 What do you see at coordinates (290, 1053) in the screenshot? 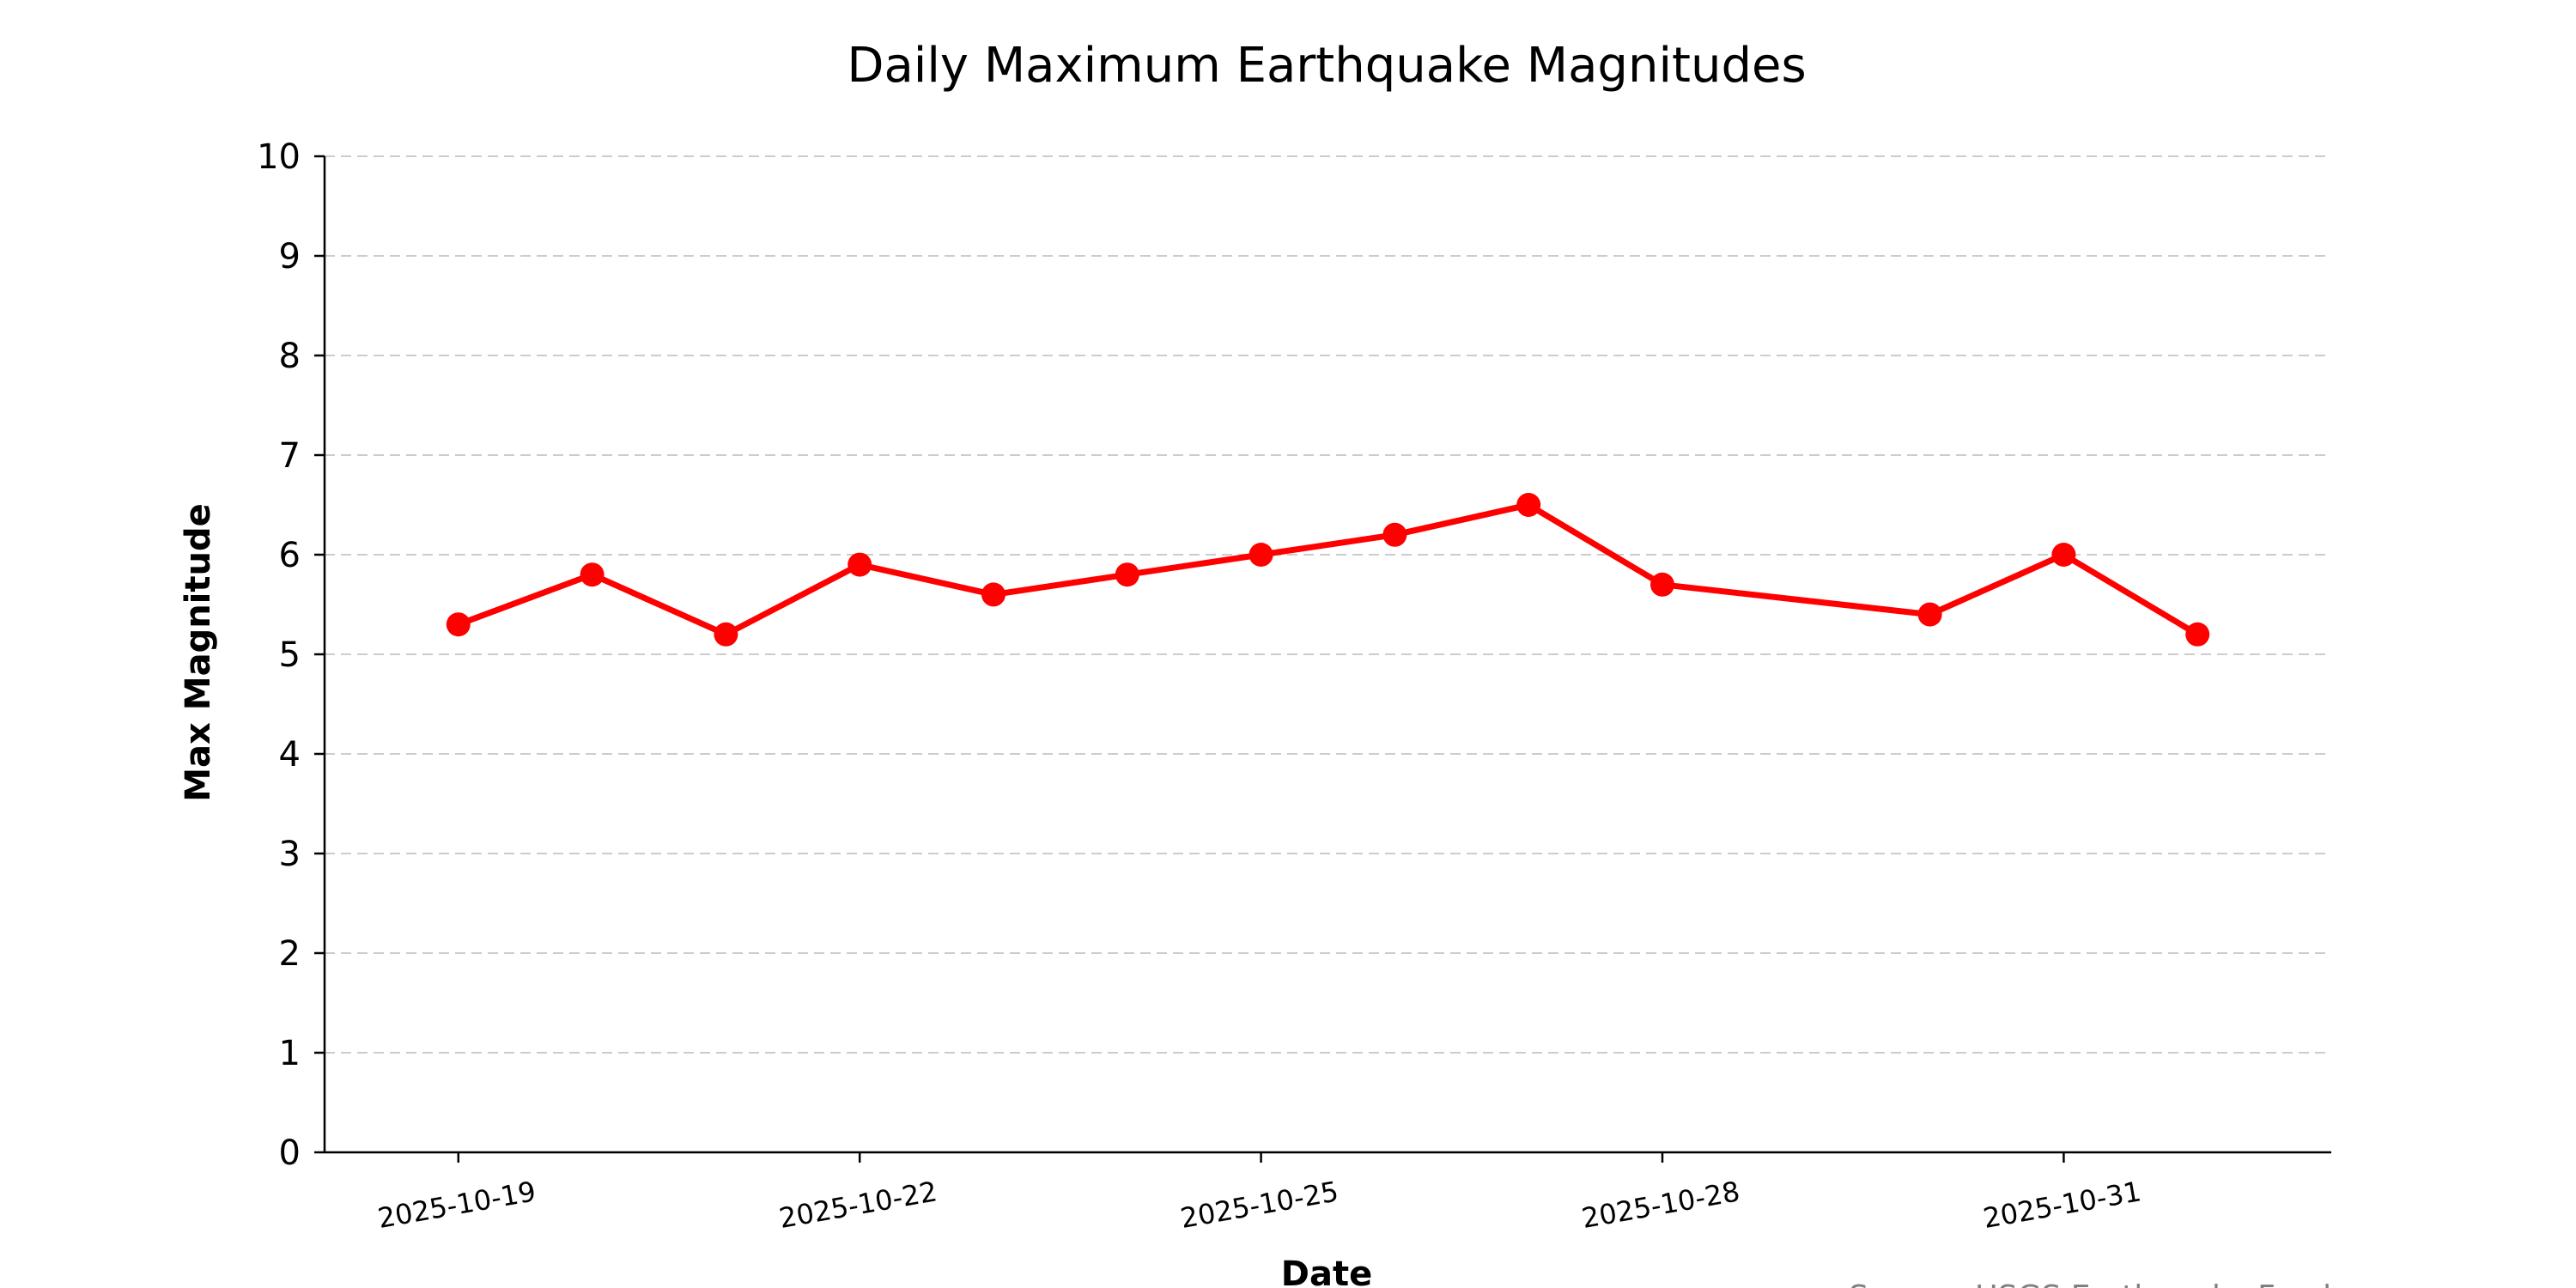
I see `y-tick-label-1: 1` at bounding box center [290, 1053].